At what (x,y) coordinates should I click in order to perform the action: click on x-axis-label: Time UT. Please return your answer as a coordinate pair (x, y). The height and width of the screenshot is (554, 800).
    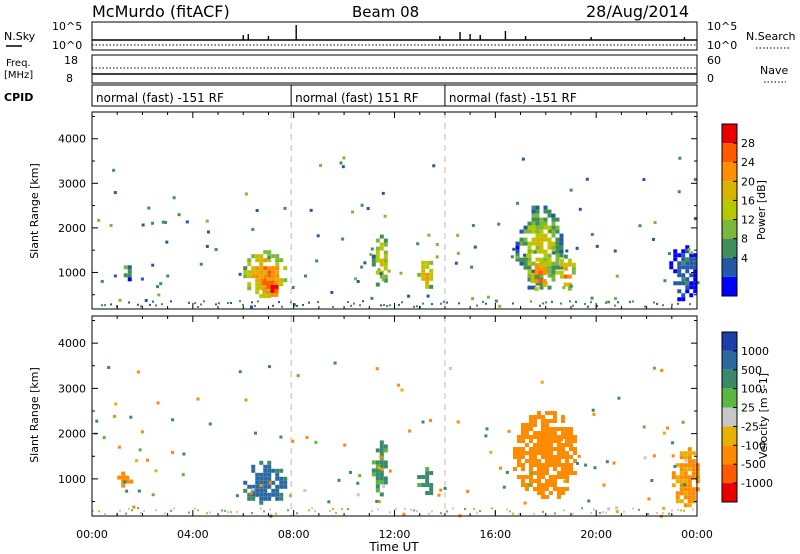
    Looking at the image, I should click on (393, 547).